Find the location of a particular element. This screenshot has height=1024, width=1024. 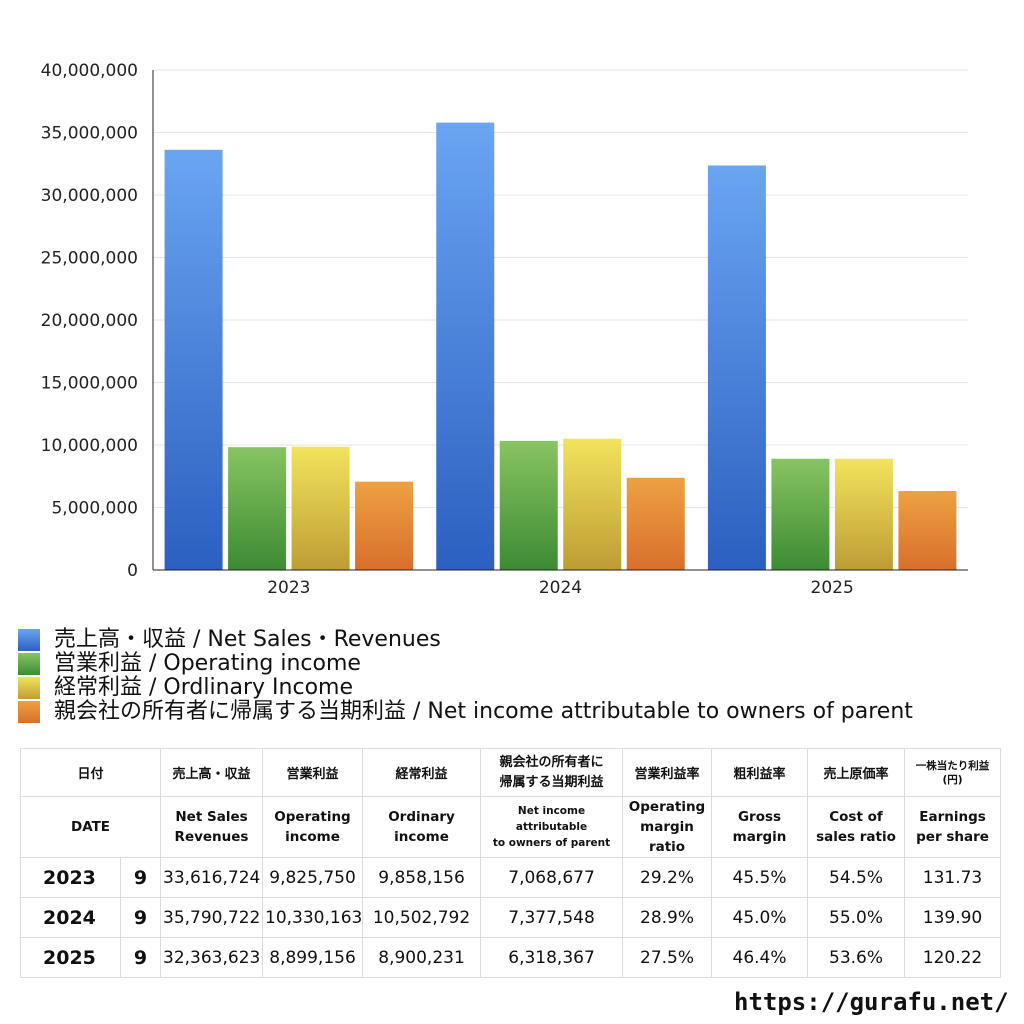

header-op-en-line2: income is located at coordinates (312, 837).